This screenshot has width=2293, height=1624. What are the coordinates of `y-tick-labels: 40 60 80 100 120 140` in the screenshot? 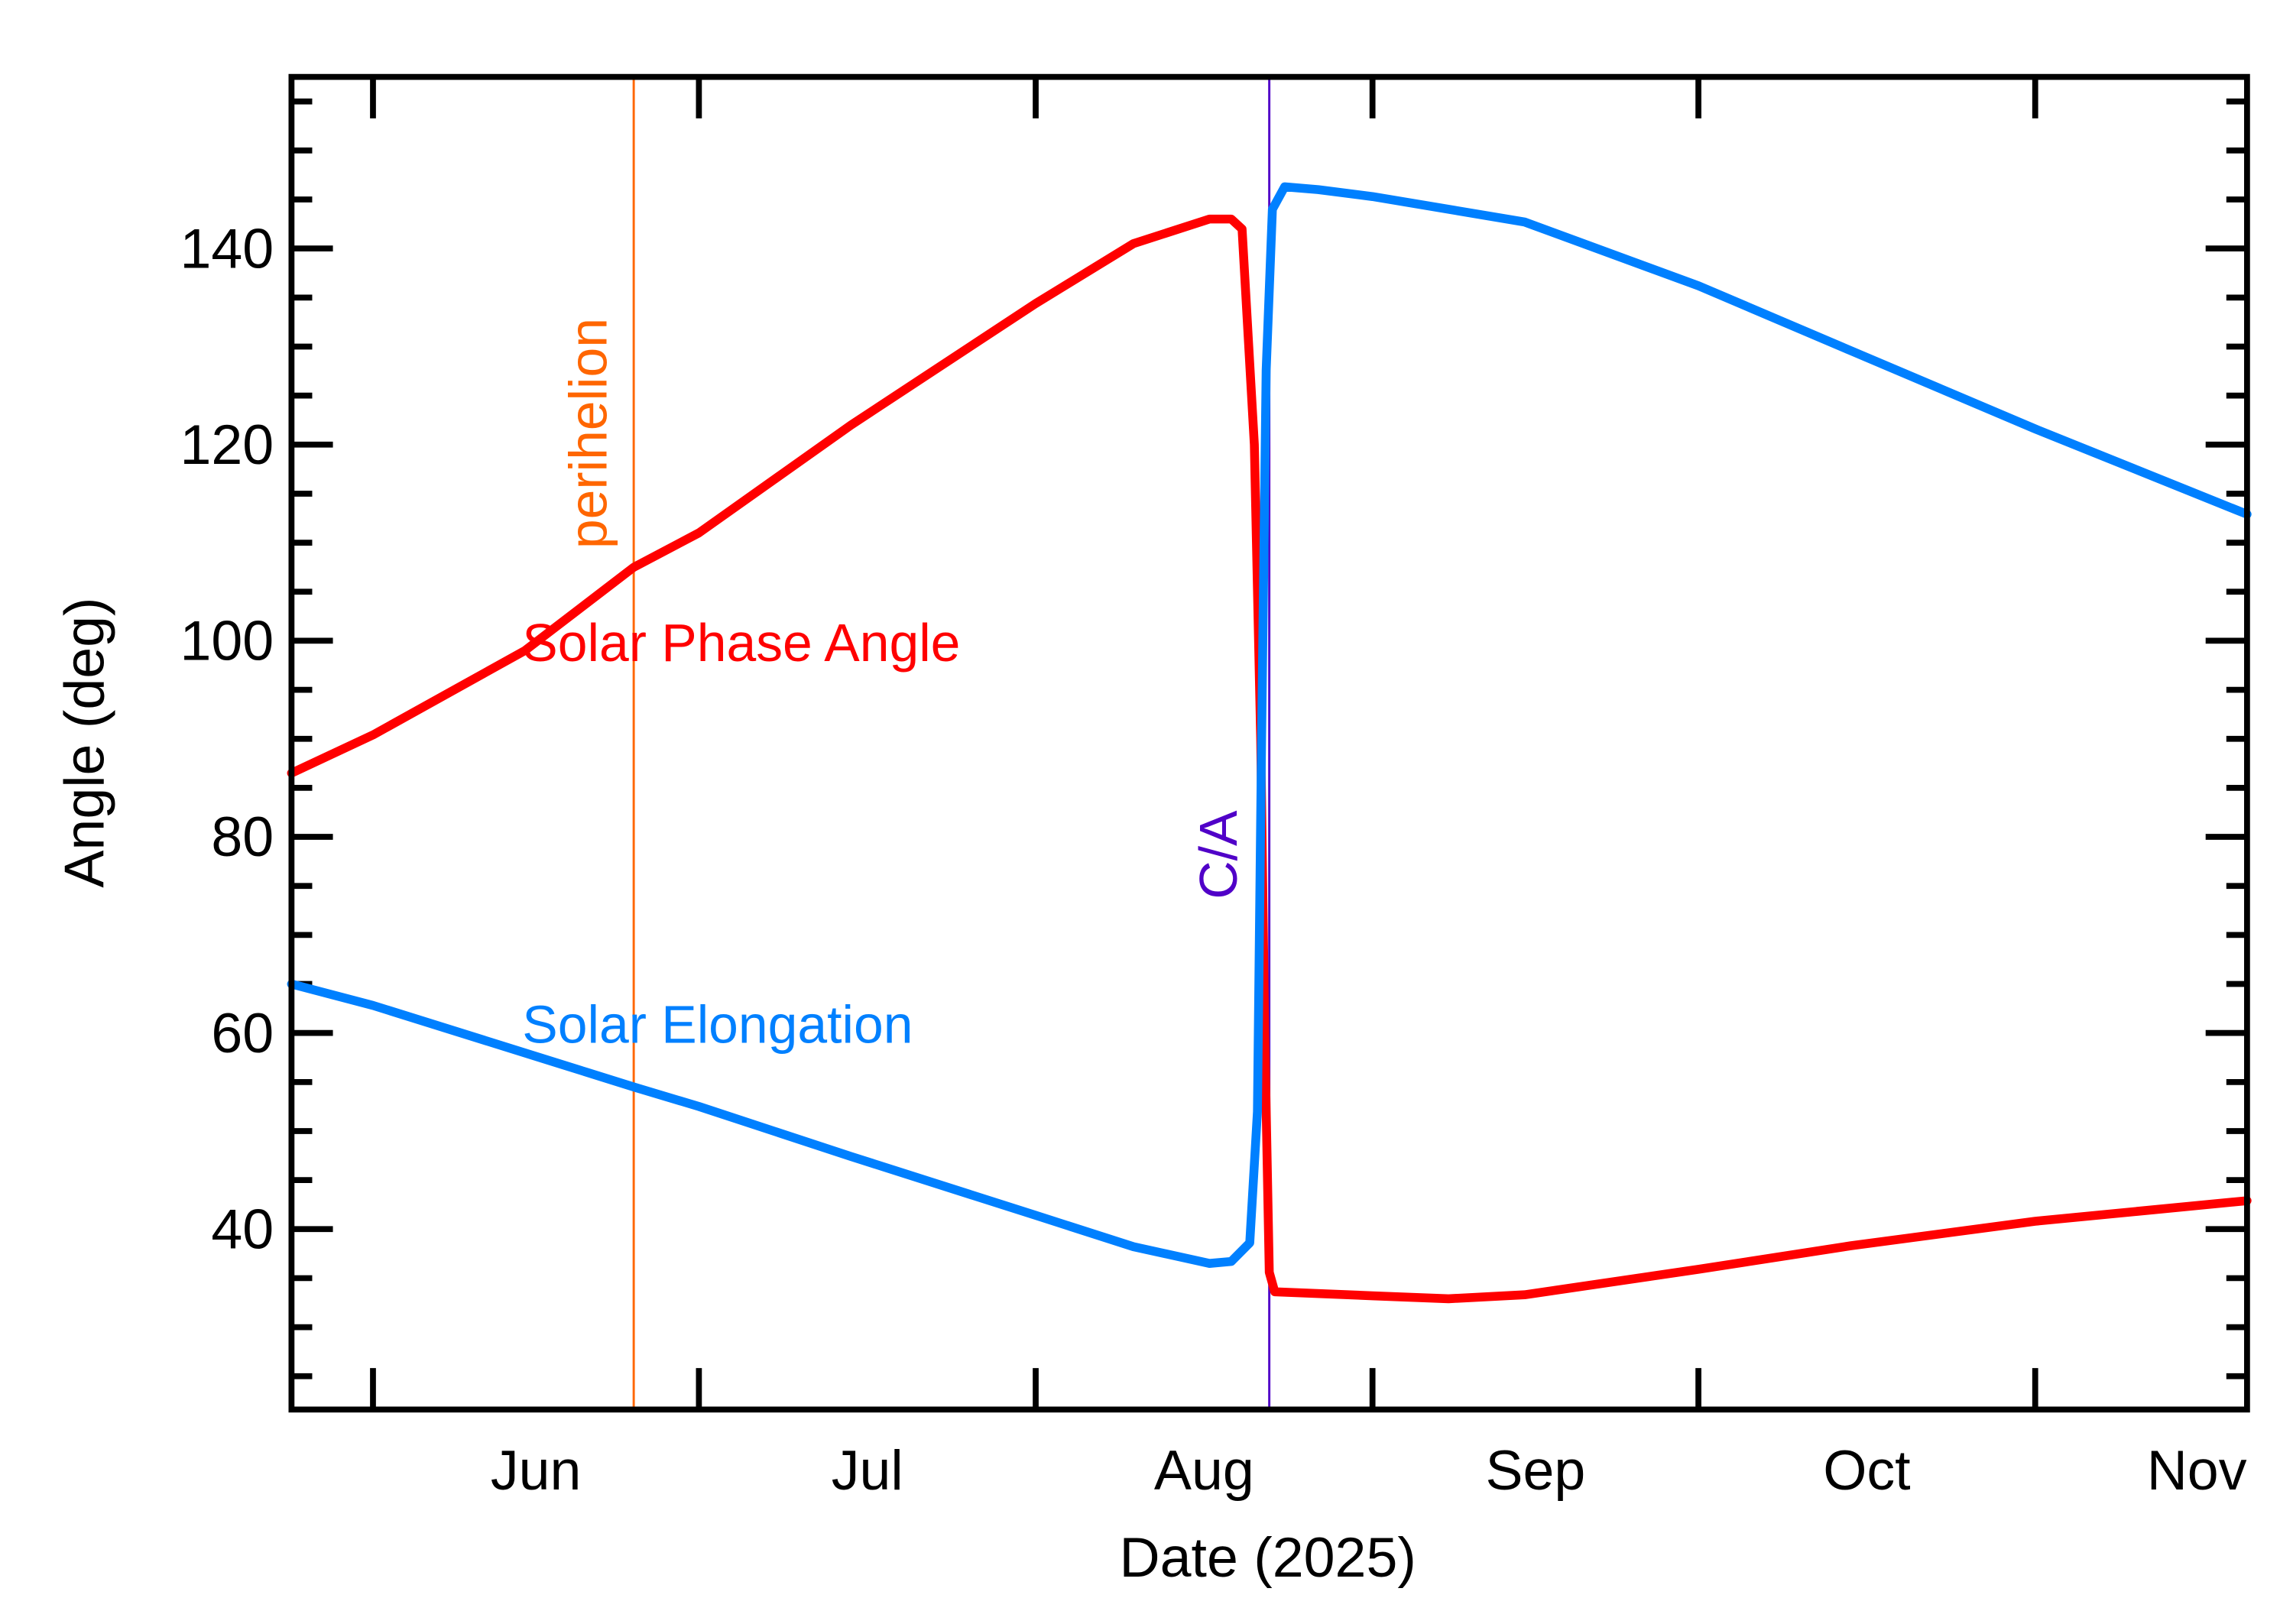 It's located at (227, 738).